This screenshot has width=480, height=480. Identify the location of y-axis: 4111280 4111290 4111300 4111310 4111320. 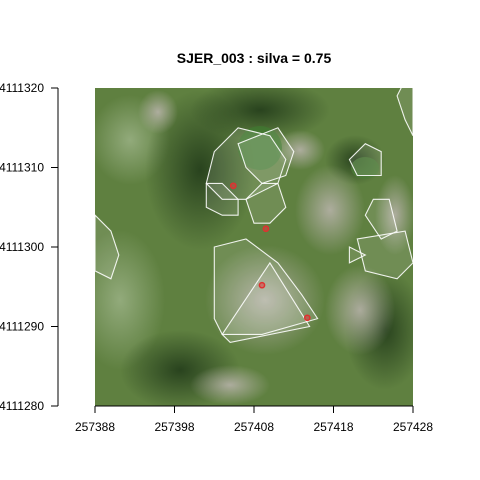
(29, 247).